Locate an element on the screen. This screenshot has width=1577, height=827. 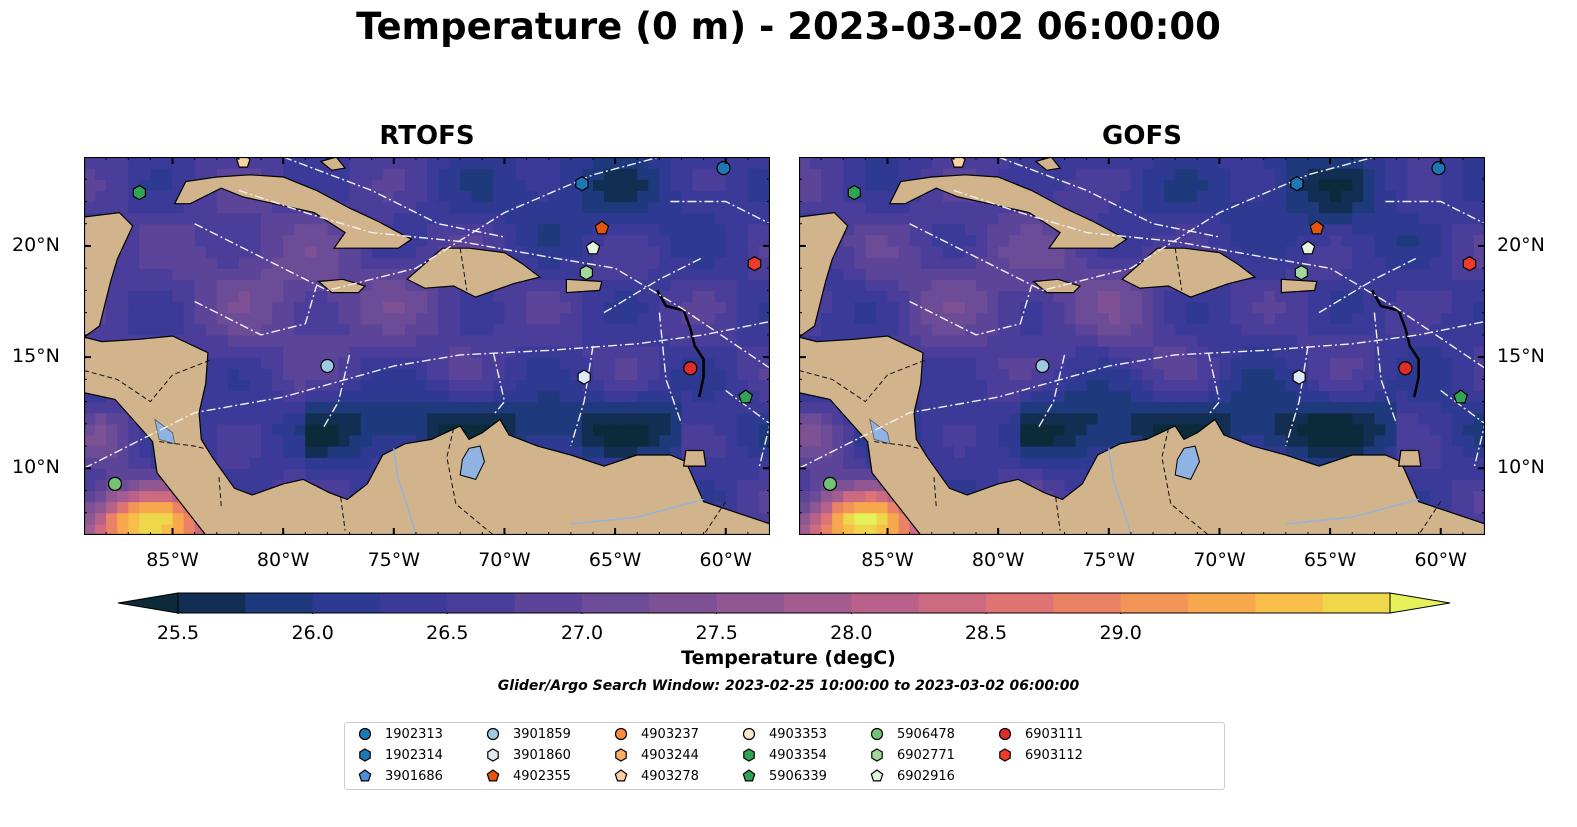
legend-label: 4902355 is located at coordinates (542, 776).